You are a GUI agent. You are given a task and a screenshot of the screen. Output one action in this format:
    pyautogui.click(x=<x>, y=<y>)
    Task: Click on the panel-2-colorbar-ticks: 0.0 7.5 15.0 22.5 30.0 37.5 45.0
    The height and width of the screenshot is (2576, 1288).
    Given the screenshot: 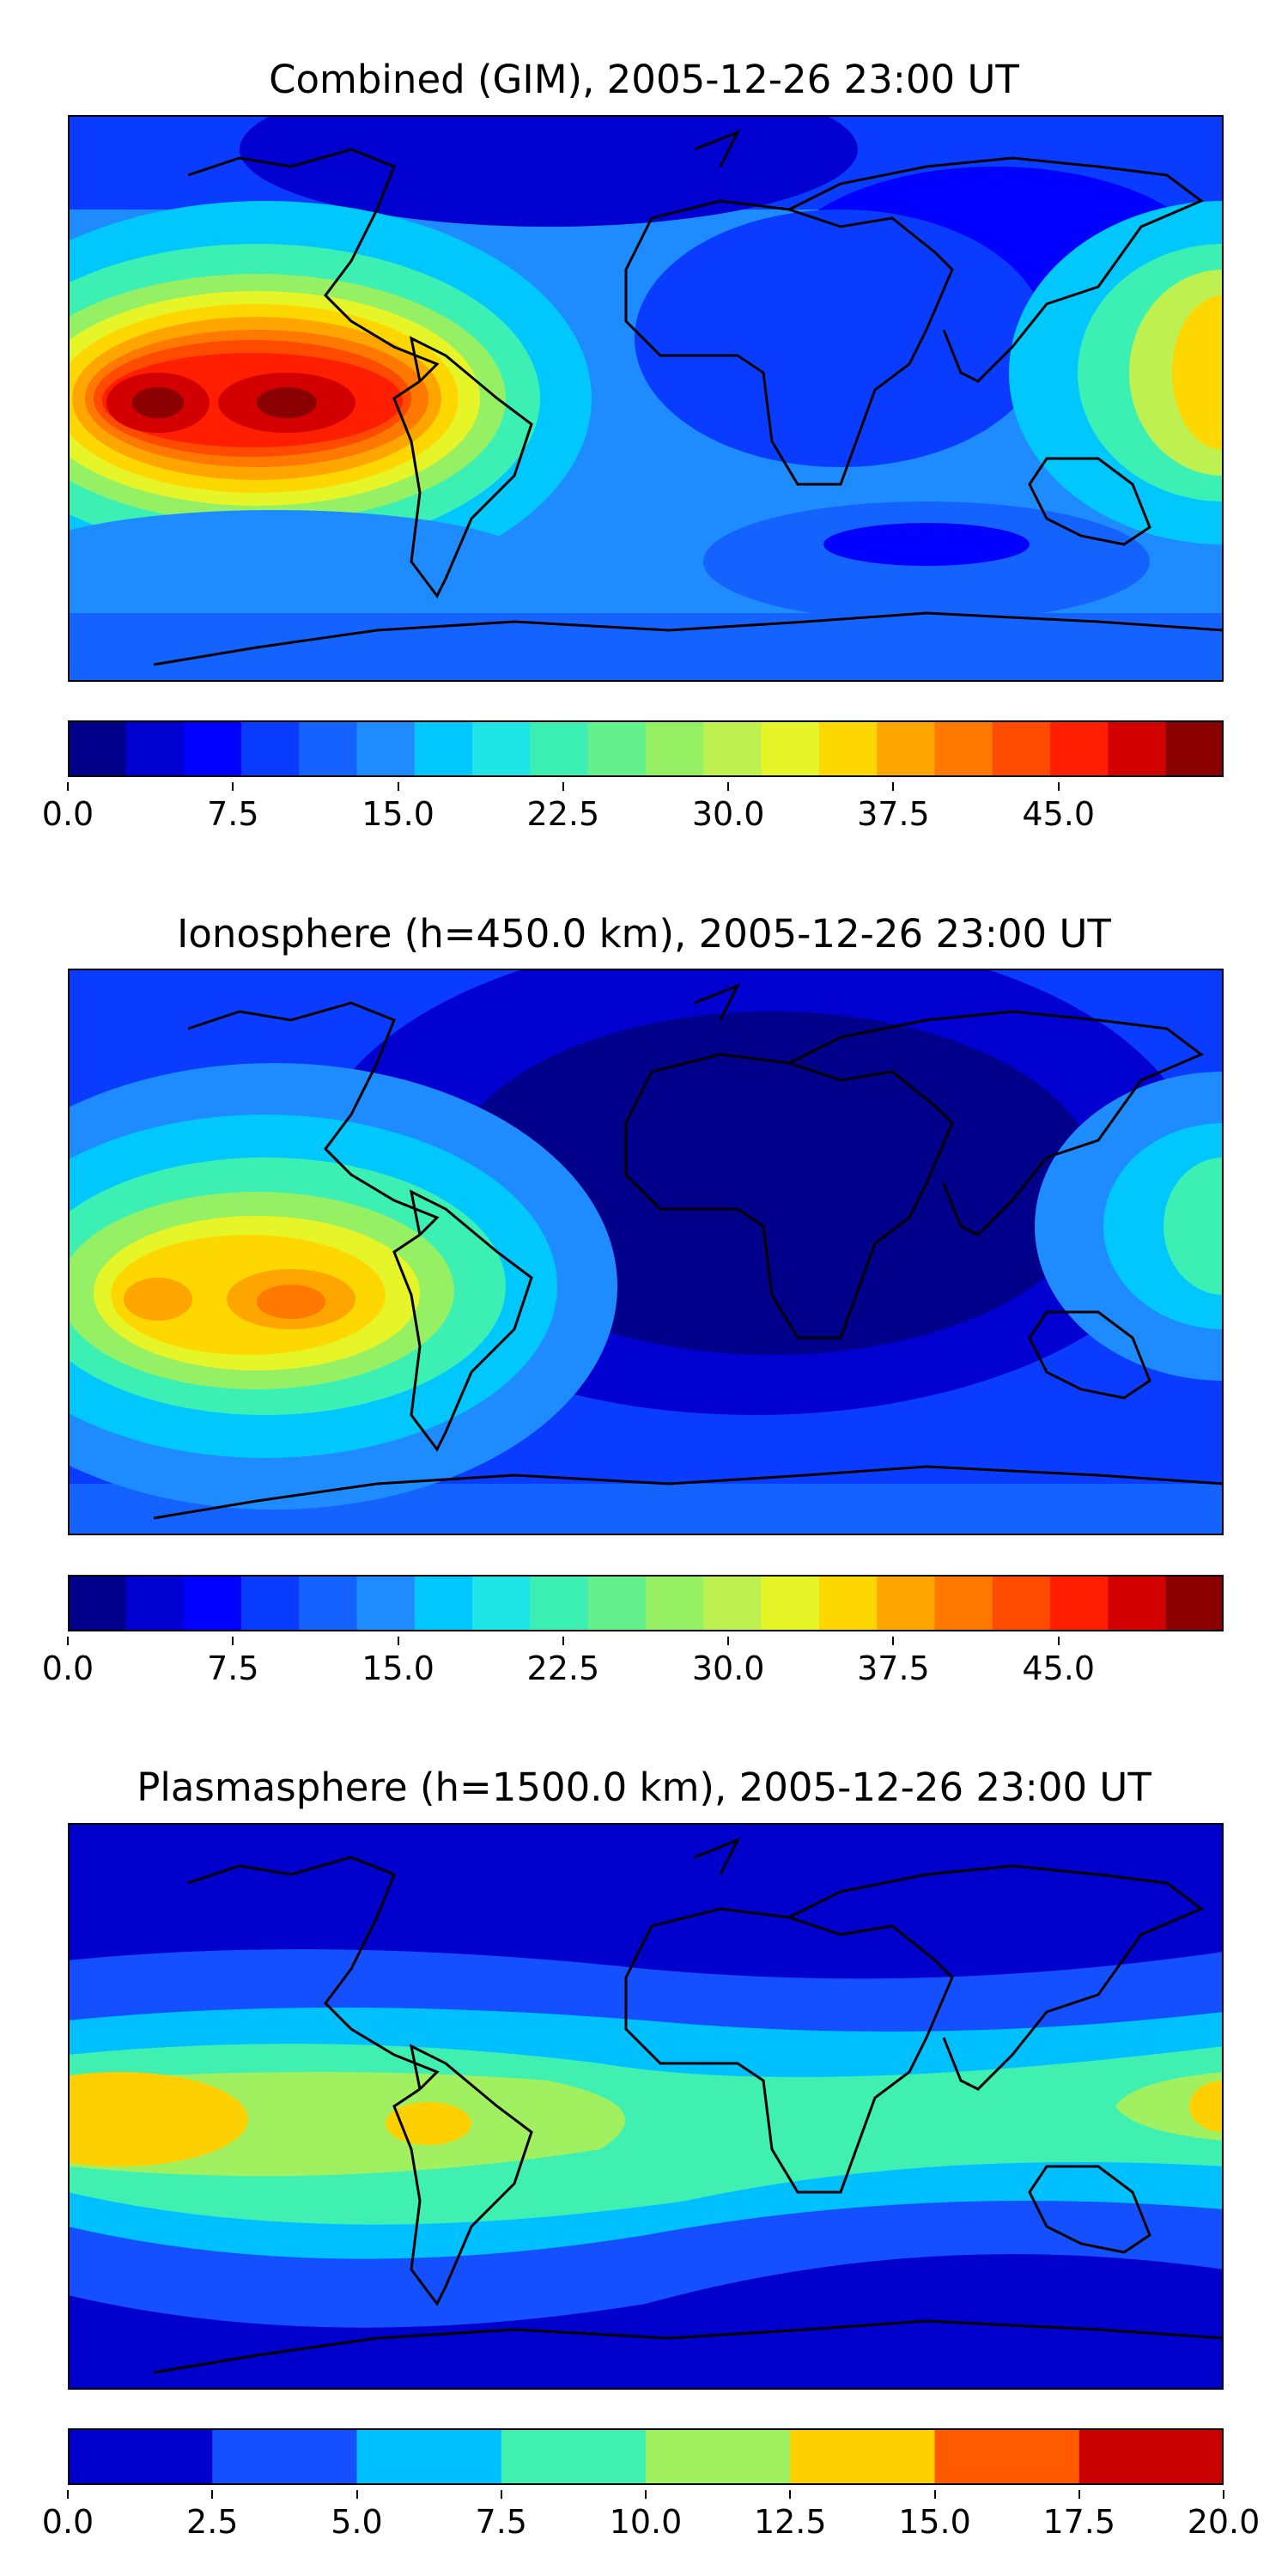 What is the action you would take?
    pyautogui.click(x=633, y=1668)
    